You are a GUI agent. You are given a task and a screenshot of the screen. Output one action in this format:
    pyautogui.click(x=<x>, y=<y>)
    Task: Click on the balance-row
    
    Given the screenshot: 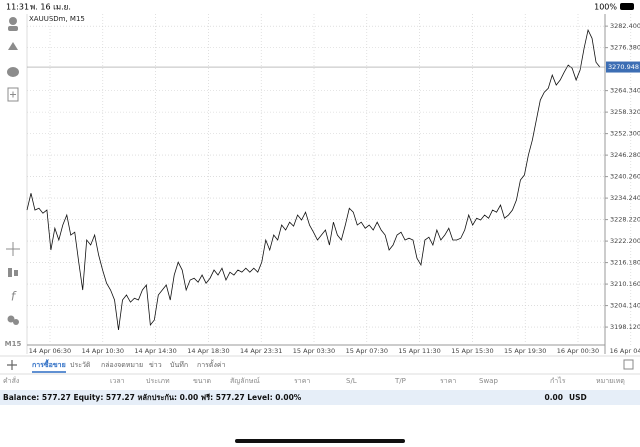 What is the action you would take?
    pyautogui.click(x=320, y=397)
    